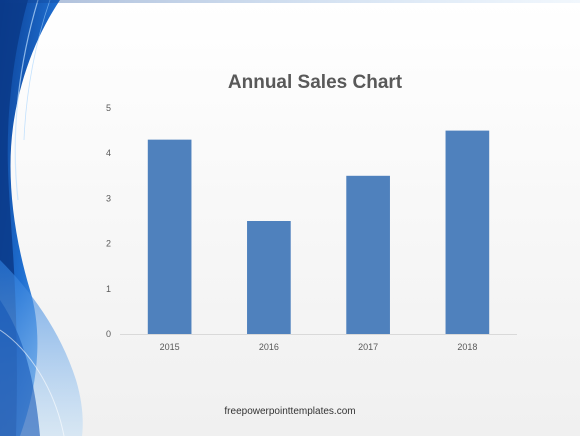 The image size is (580, 436). I want to click on y-tick-label: 1, so click(108, 289).